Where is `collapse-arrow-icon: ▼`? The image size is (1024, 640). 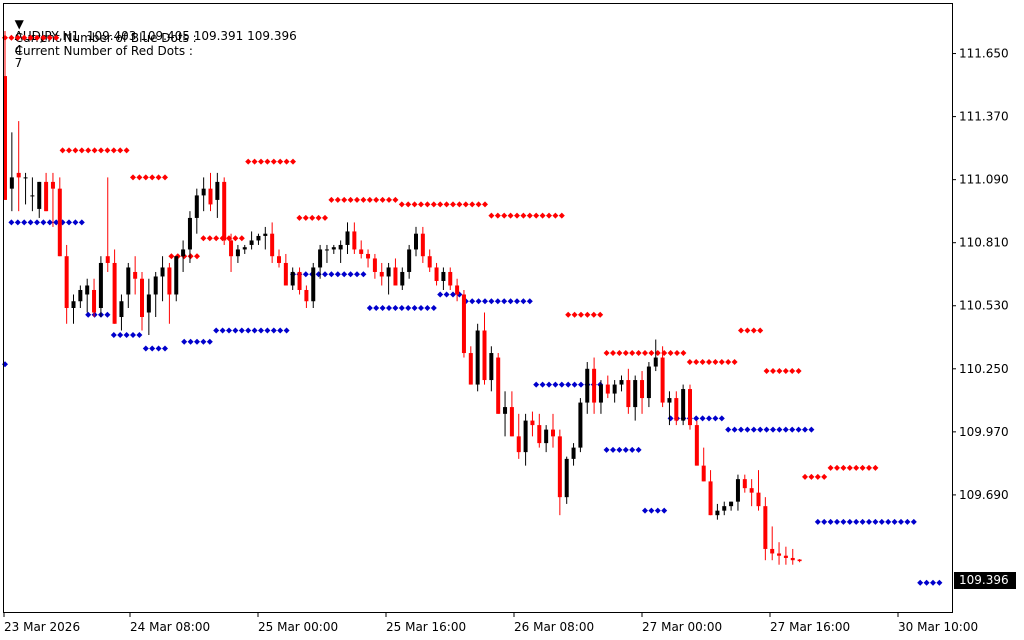 collapse-arrow-icon: ▼ is located at coordinates (19, 24).